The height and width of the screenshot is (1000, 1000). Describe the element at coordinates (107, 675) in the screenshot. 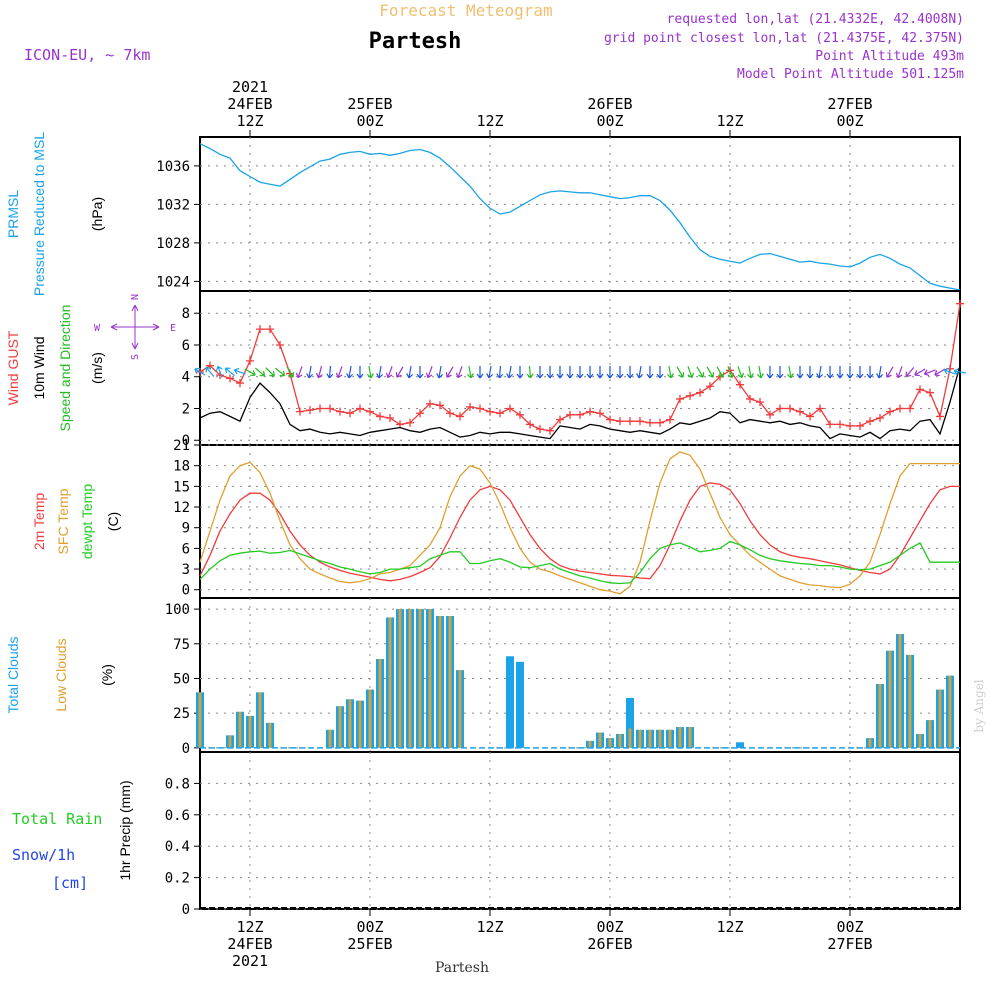

I see `unit-label: (%)` at that location.